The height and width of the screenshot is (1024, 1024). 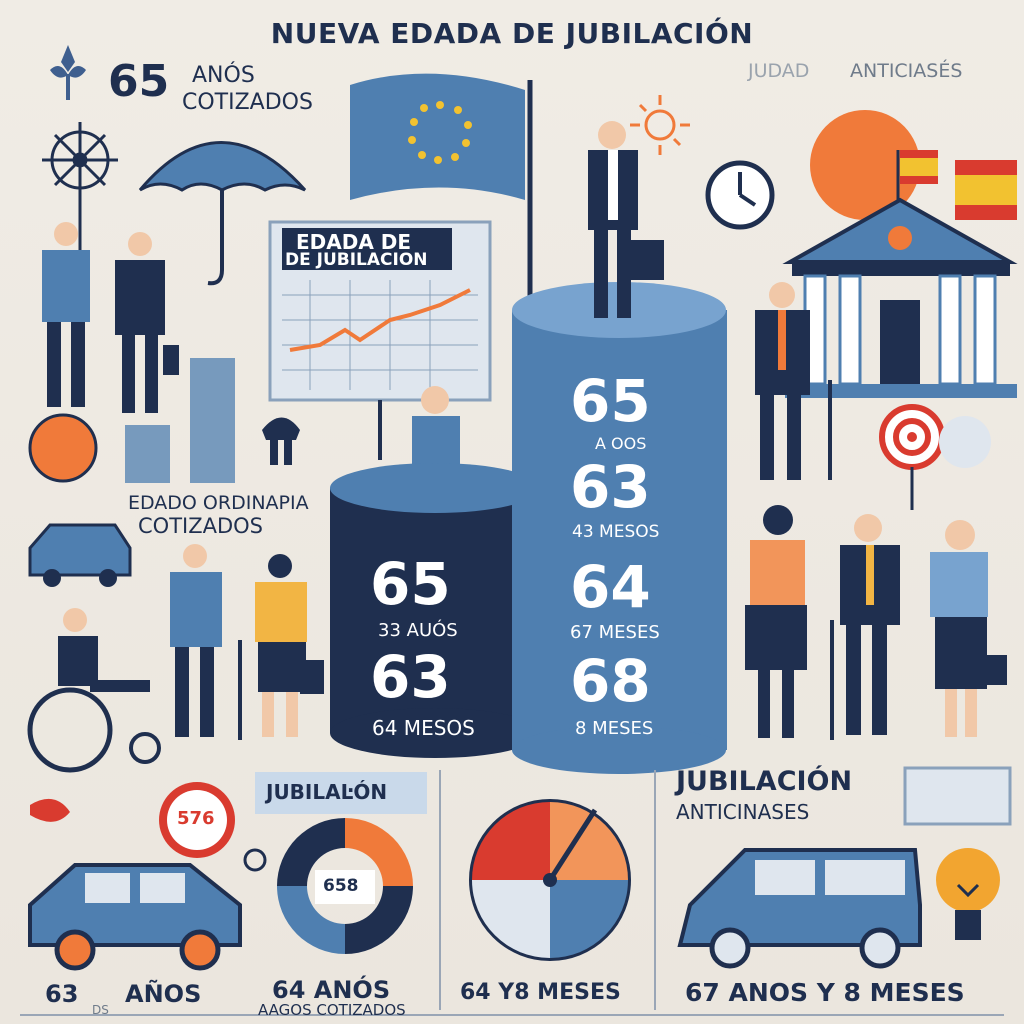 I want to click on elderly-couple-illustration, so click(x=110, y=317).